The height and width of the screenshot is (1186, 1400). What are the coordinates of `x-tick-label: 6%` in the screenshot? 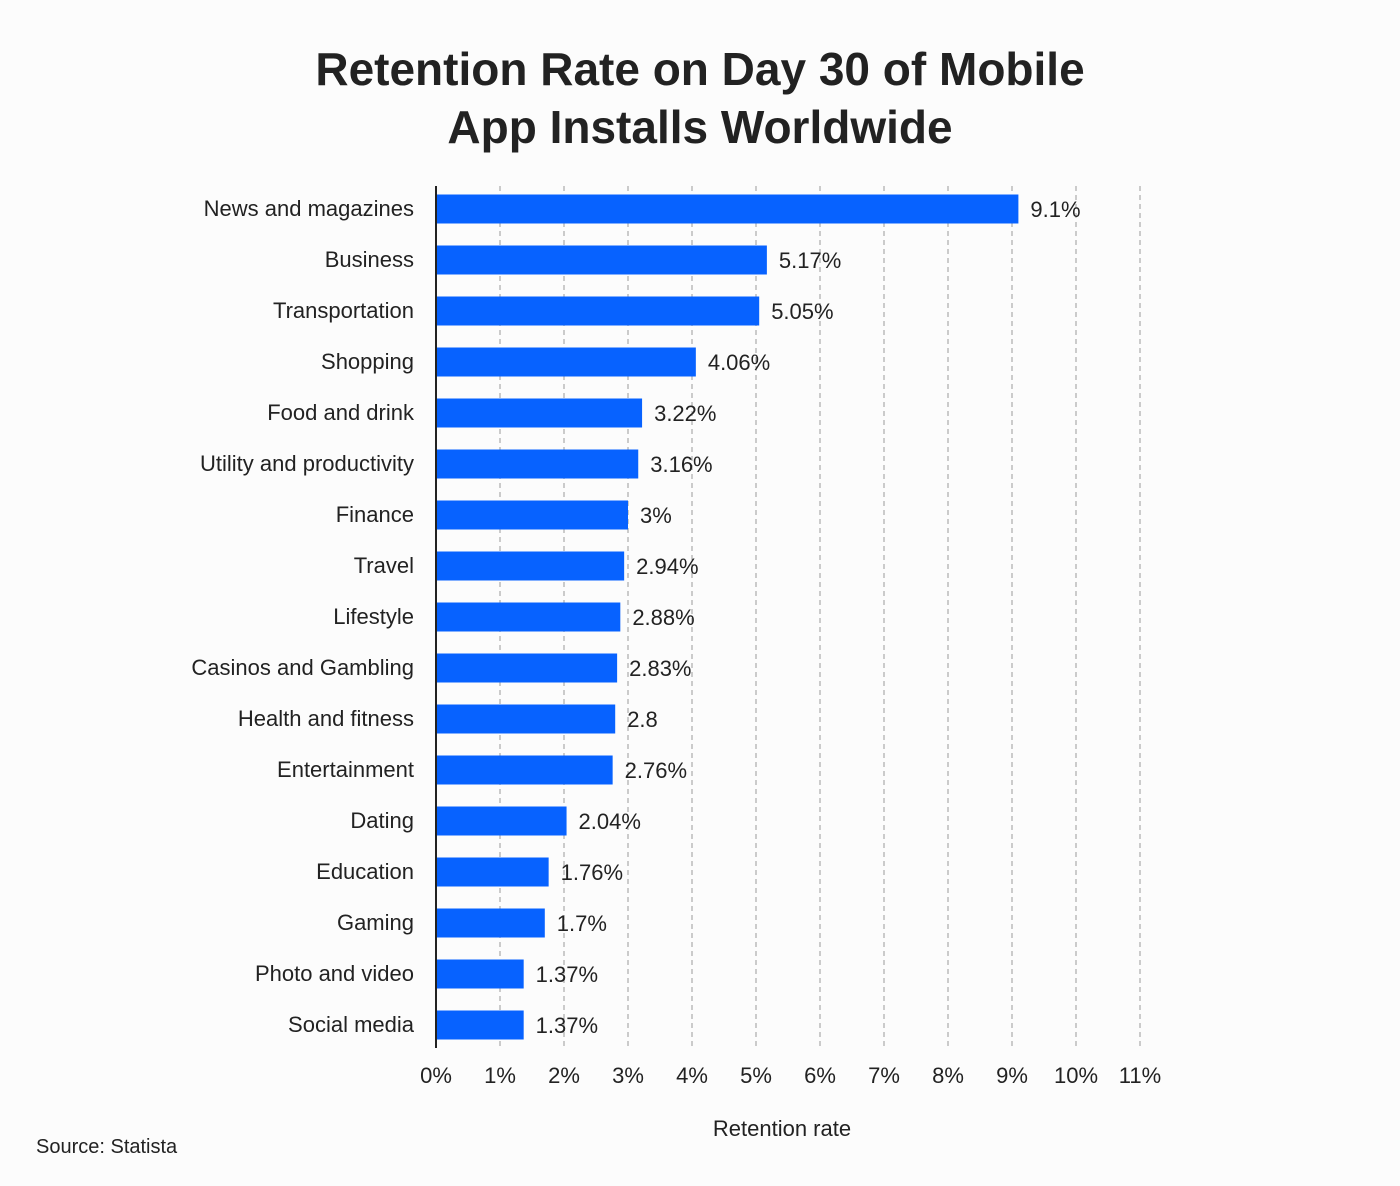 It's located at (820, 1075).